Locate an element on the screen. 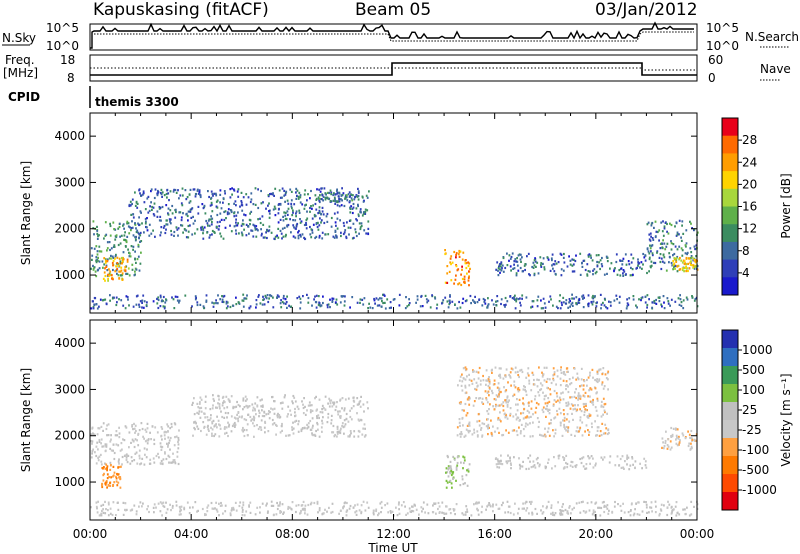 The width and height of the screenshot is (800, 554). power-colorbar-label-0: 28 is located at coordinates (749, 140).